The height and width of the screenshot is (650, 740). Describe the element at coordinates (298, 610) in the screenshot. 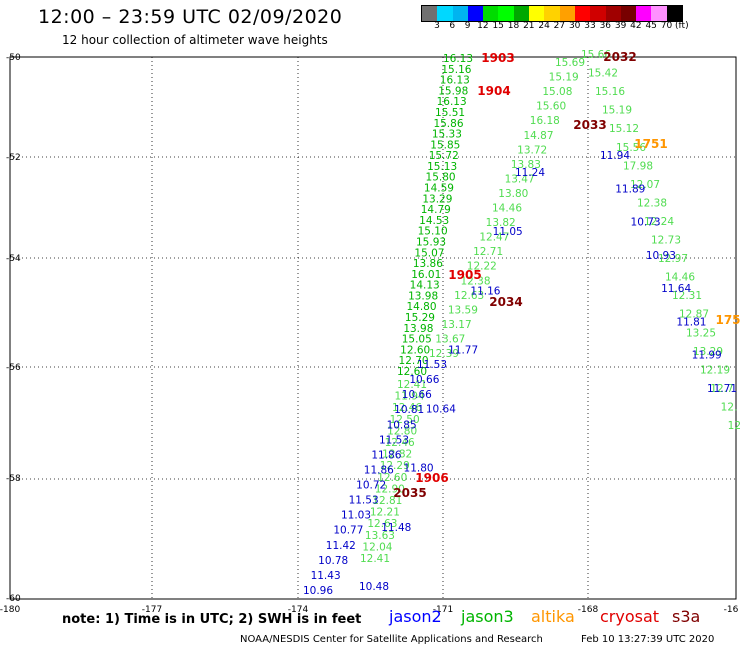

I see `lon-label: -174` at that location.